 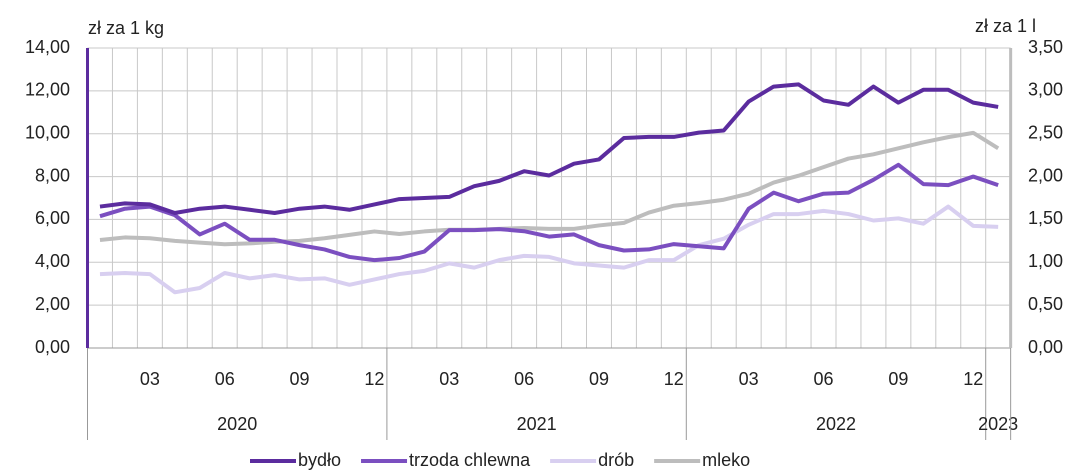 I want to click on y-tick-label: 14,00, so click(x=47, y=47).